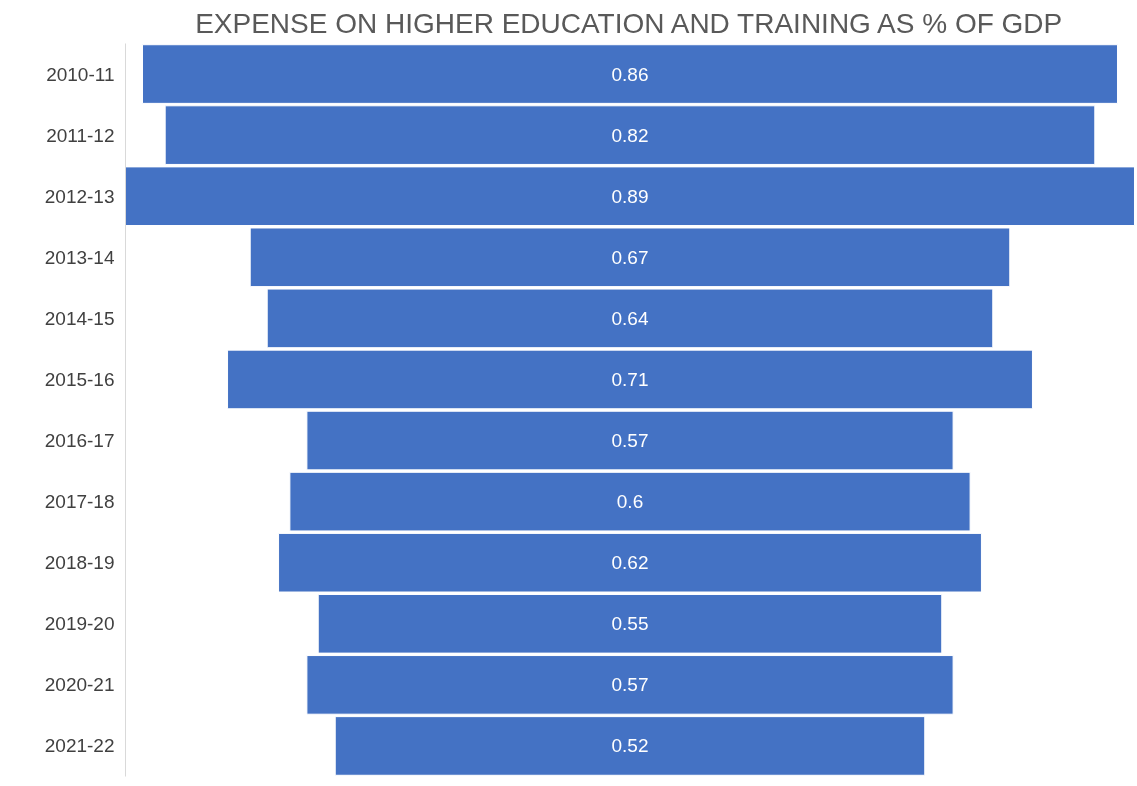  Describe the element at coordinates (630, 257) in the screenshot. I see `data-label: 0.67` at that location.